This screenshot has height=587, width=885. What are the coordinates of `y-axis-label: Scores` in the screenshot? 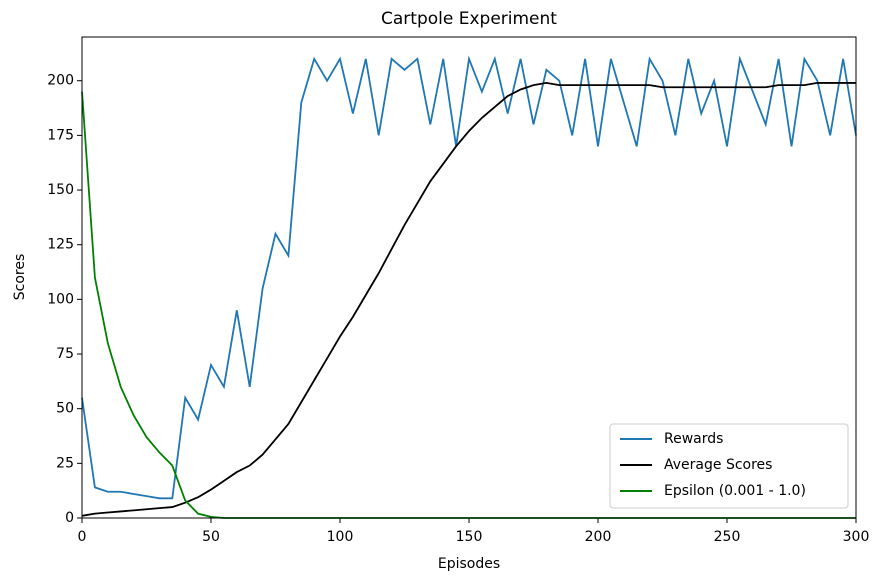 It's located at (20, 277).